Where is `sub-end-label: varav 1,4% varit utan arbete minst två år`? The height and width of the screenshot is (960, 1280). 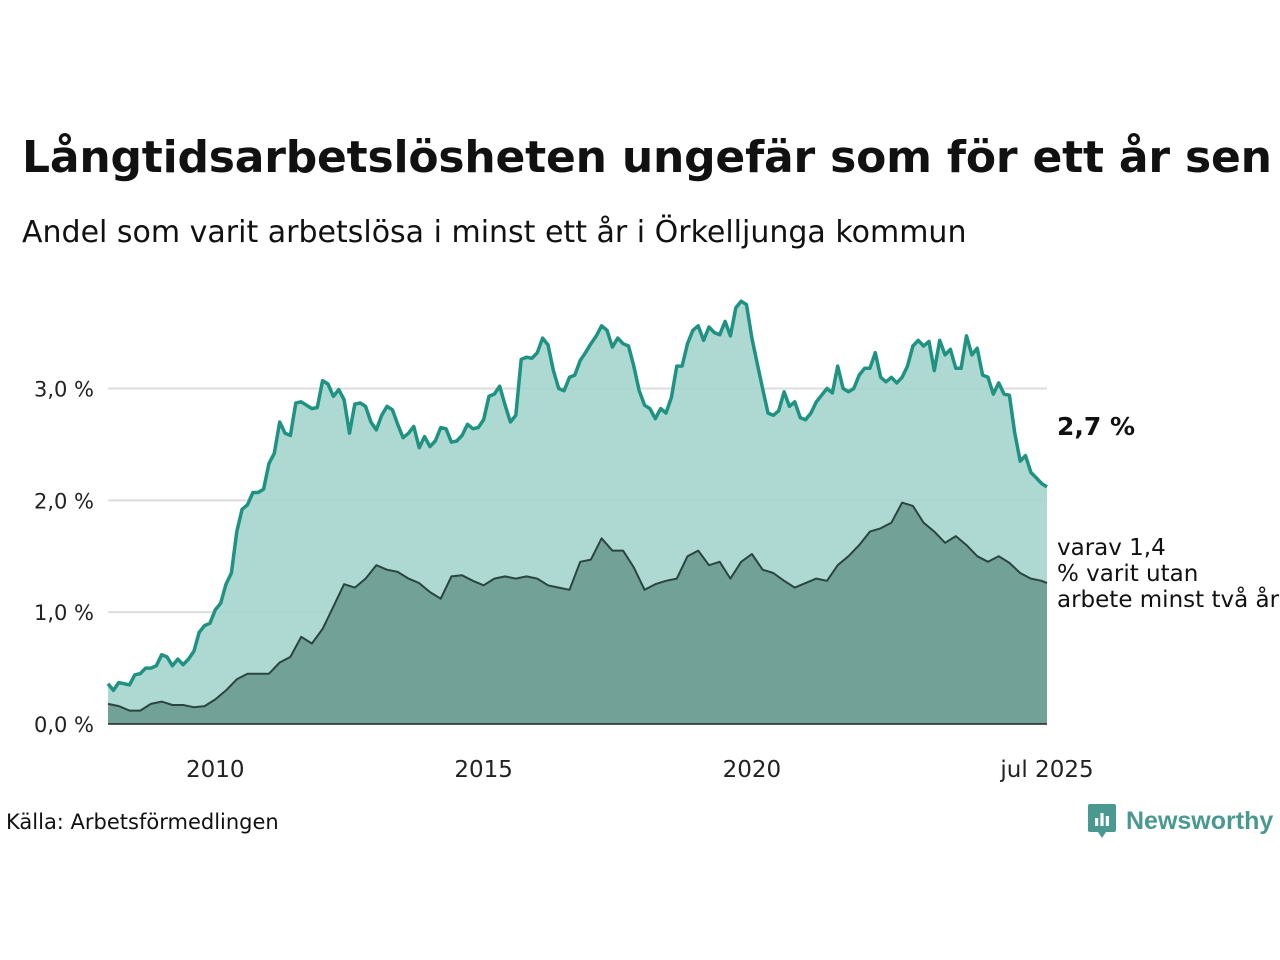
sub-end-label: varav 1,4% varit utan arbete minst två år is located at coordinates (1168, 574).